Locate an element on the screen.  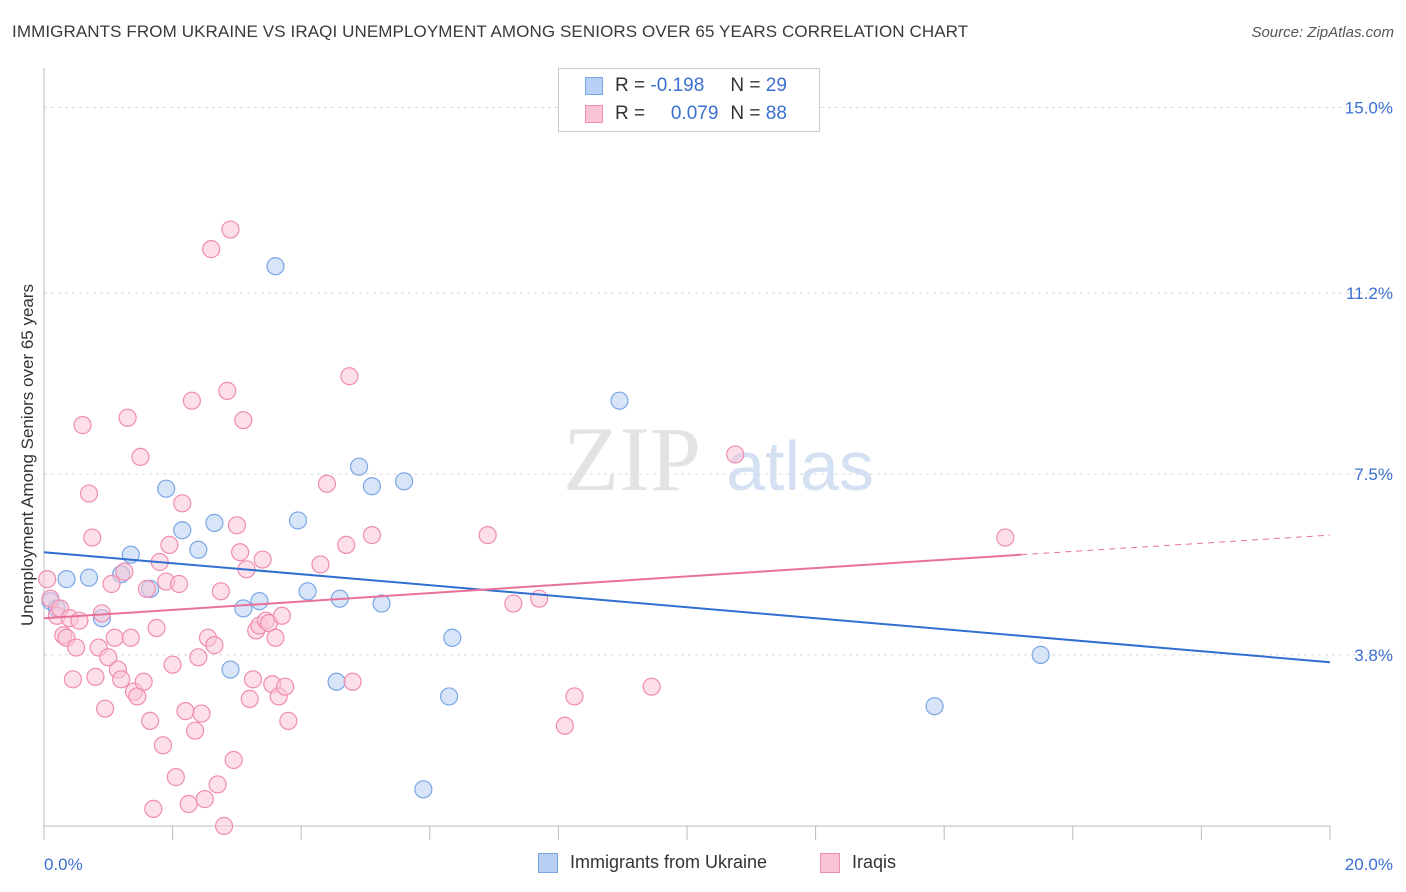
series-legend: Immigrants from Ukraine Iraqis is located at coordinates (703, 865).